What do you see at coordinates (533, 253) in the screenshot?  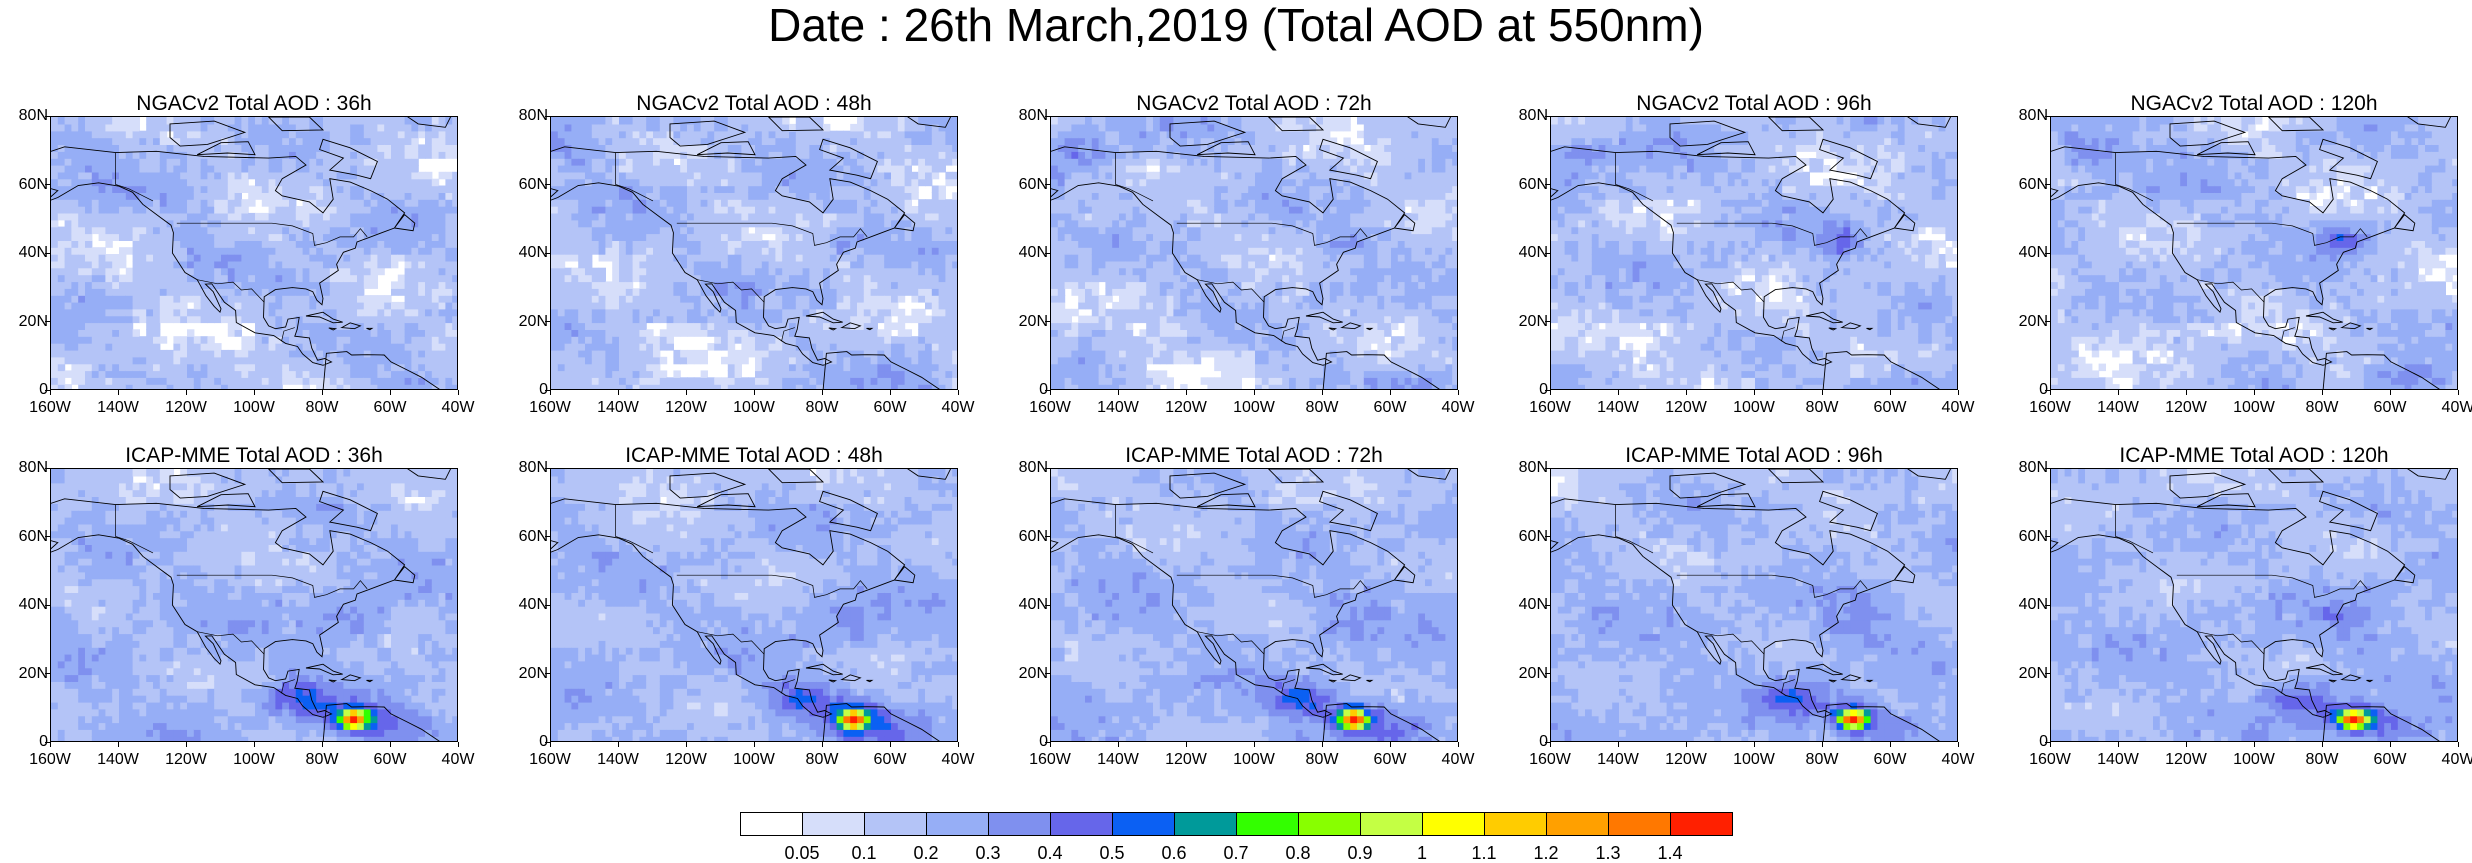 I see `lat-tick-label: 40N` at bounding box center [533, 253].